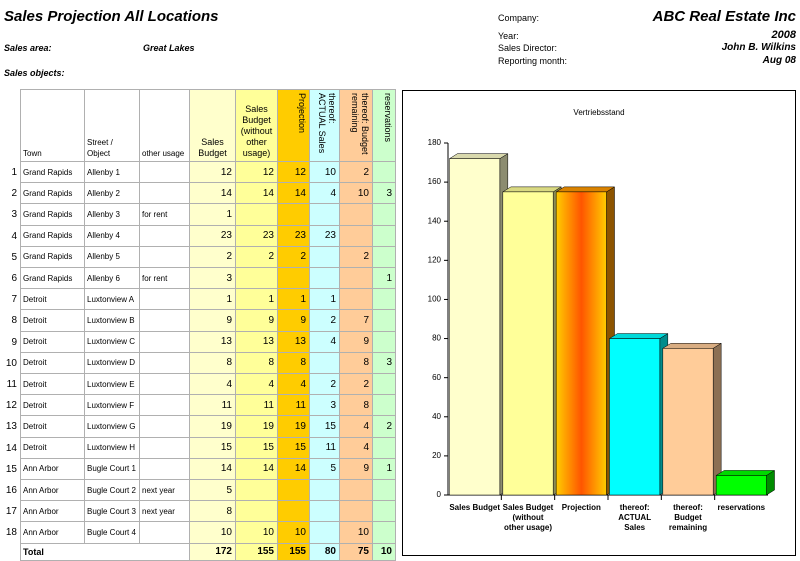  I want to click on info-label: Company:, so click(519, 18).